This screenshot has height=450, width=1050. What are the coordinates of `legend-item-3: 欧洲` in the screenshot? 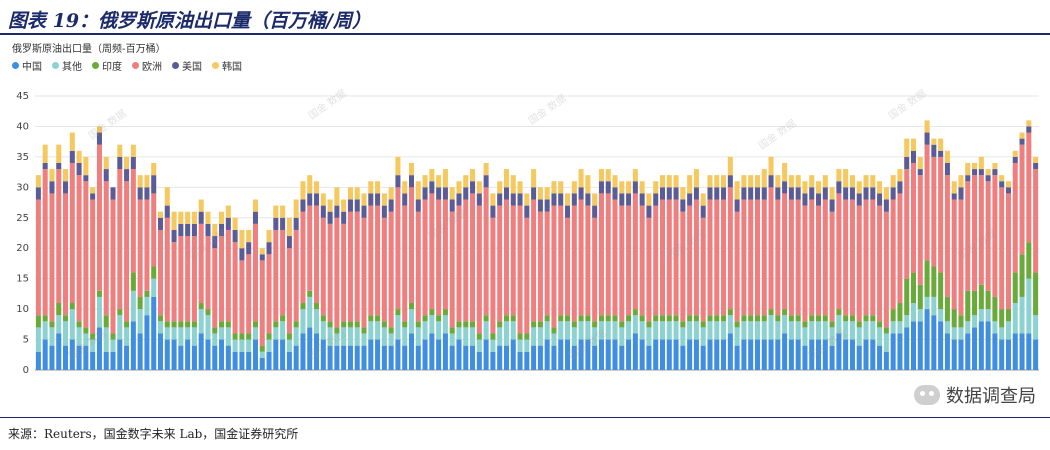 It's located at (147, 65).